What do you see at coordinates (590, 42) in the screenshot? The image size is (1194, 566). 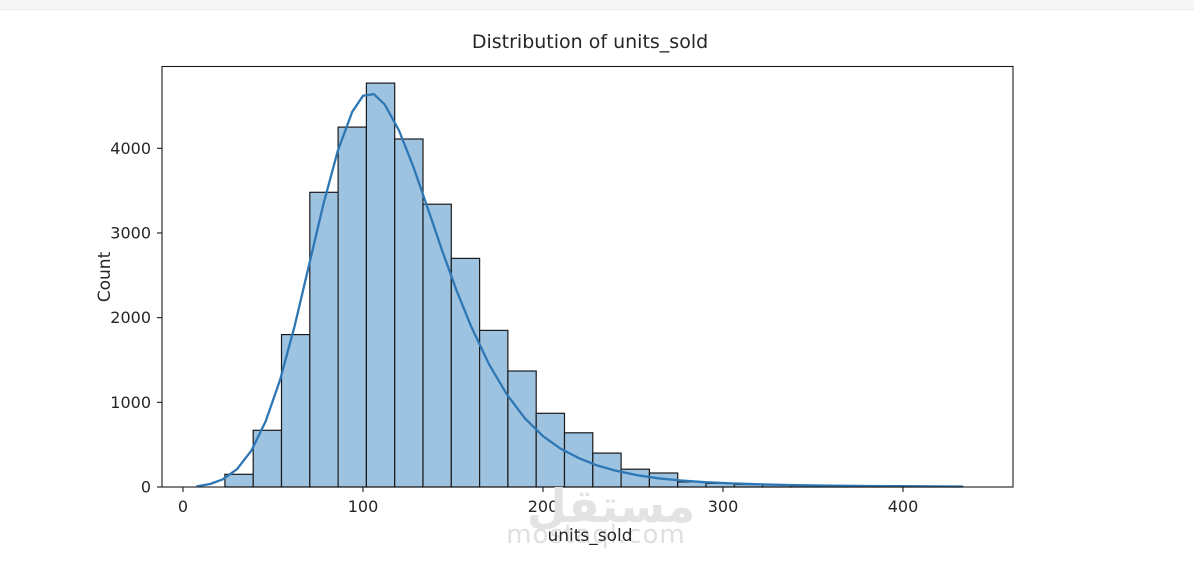 I see `chart-title: Distribution of units_sold` at bounding box center [590, 42].